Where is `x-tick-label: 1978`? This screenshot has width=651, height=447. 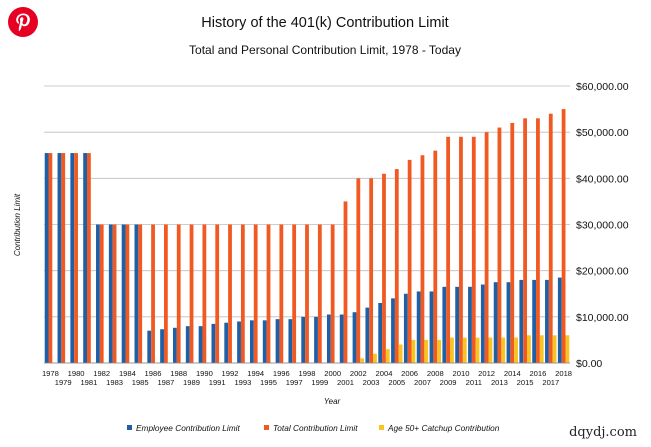 x-tick-label: 1978 is located at coordinates (50, 373).